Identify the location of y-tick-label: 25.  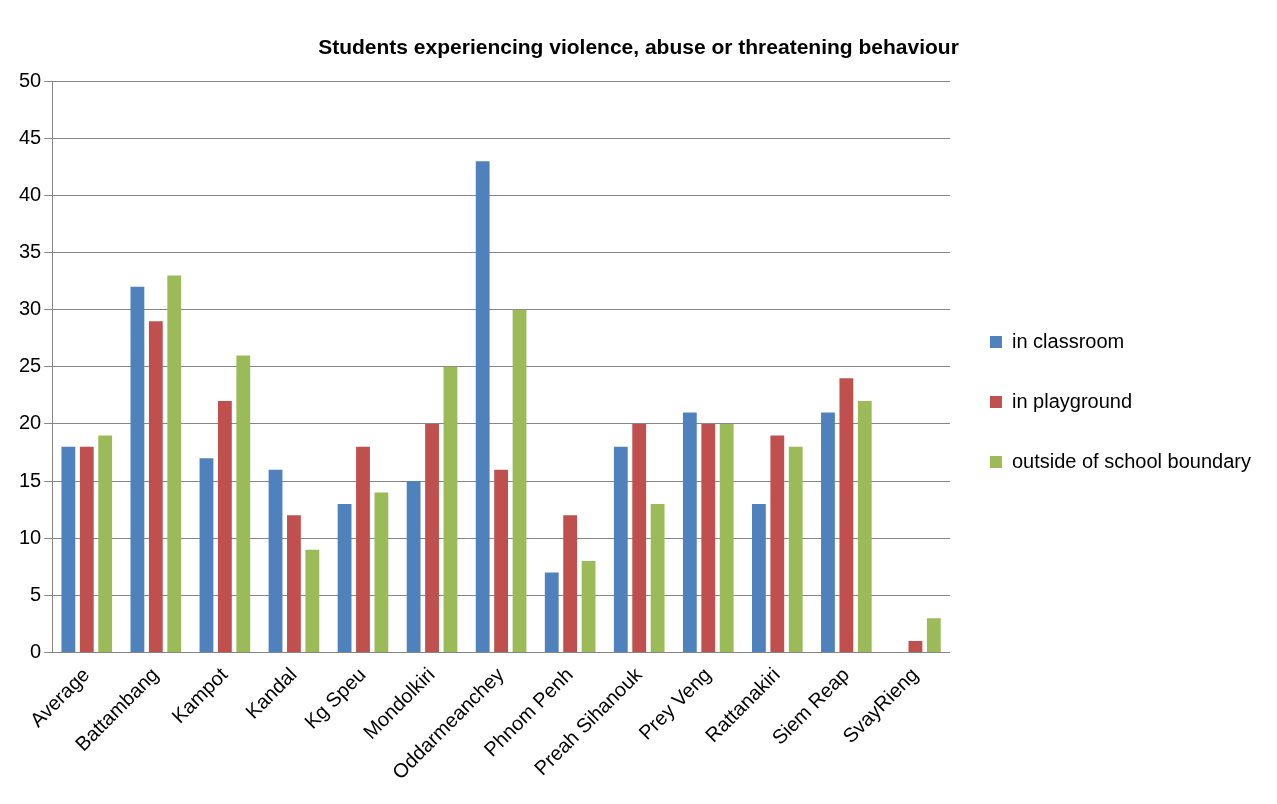
(30, 365).